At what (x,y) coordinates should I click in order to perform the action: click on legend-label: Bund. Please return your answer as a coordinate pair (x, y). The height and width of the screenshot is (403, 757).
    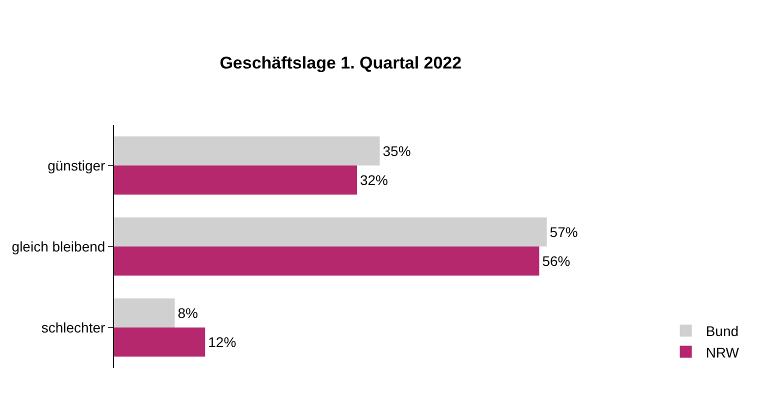
    Looking at the image, I should click on (722, 331).